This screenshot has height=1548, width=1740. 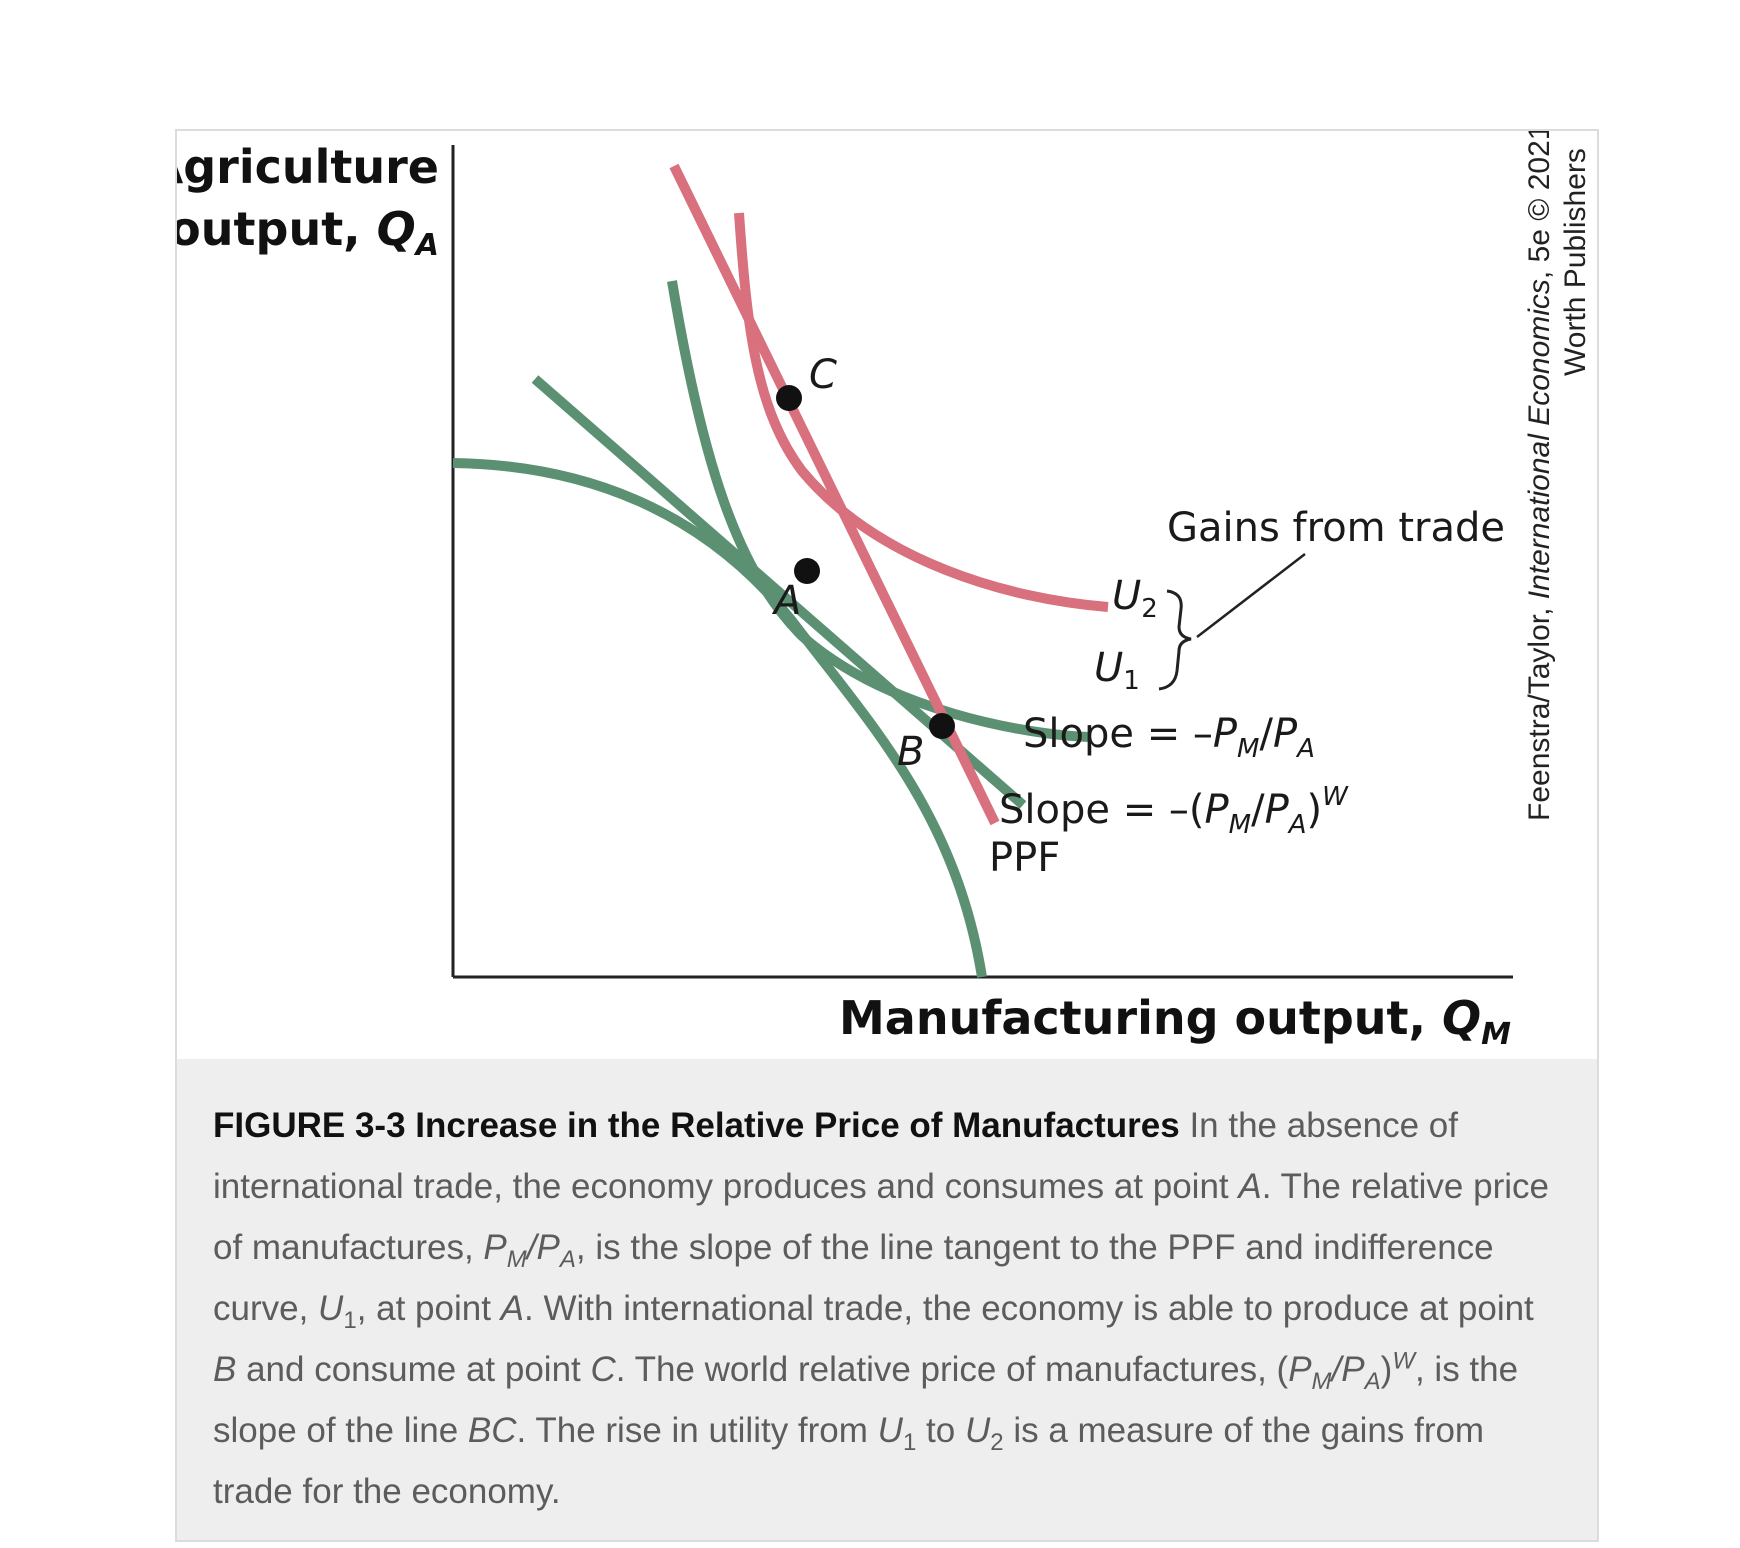 What do you see at coordinates (807, 571) in the screenshot?
I see `point-a-marker` at bounding box center [807, 571].